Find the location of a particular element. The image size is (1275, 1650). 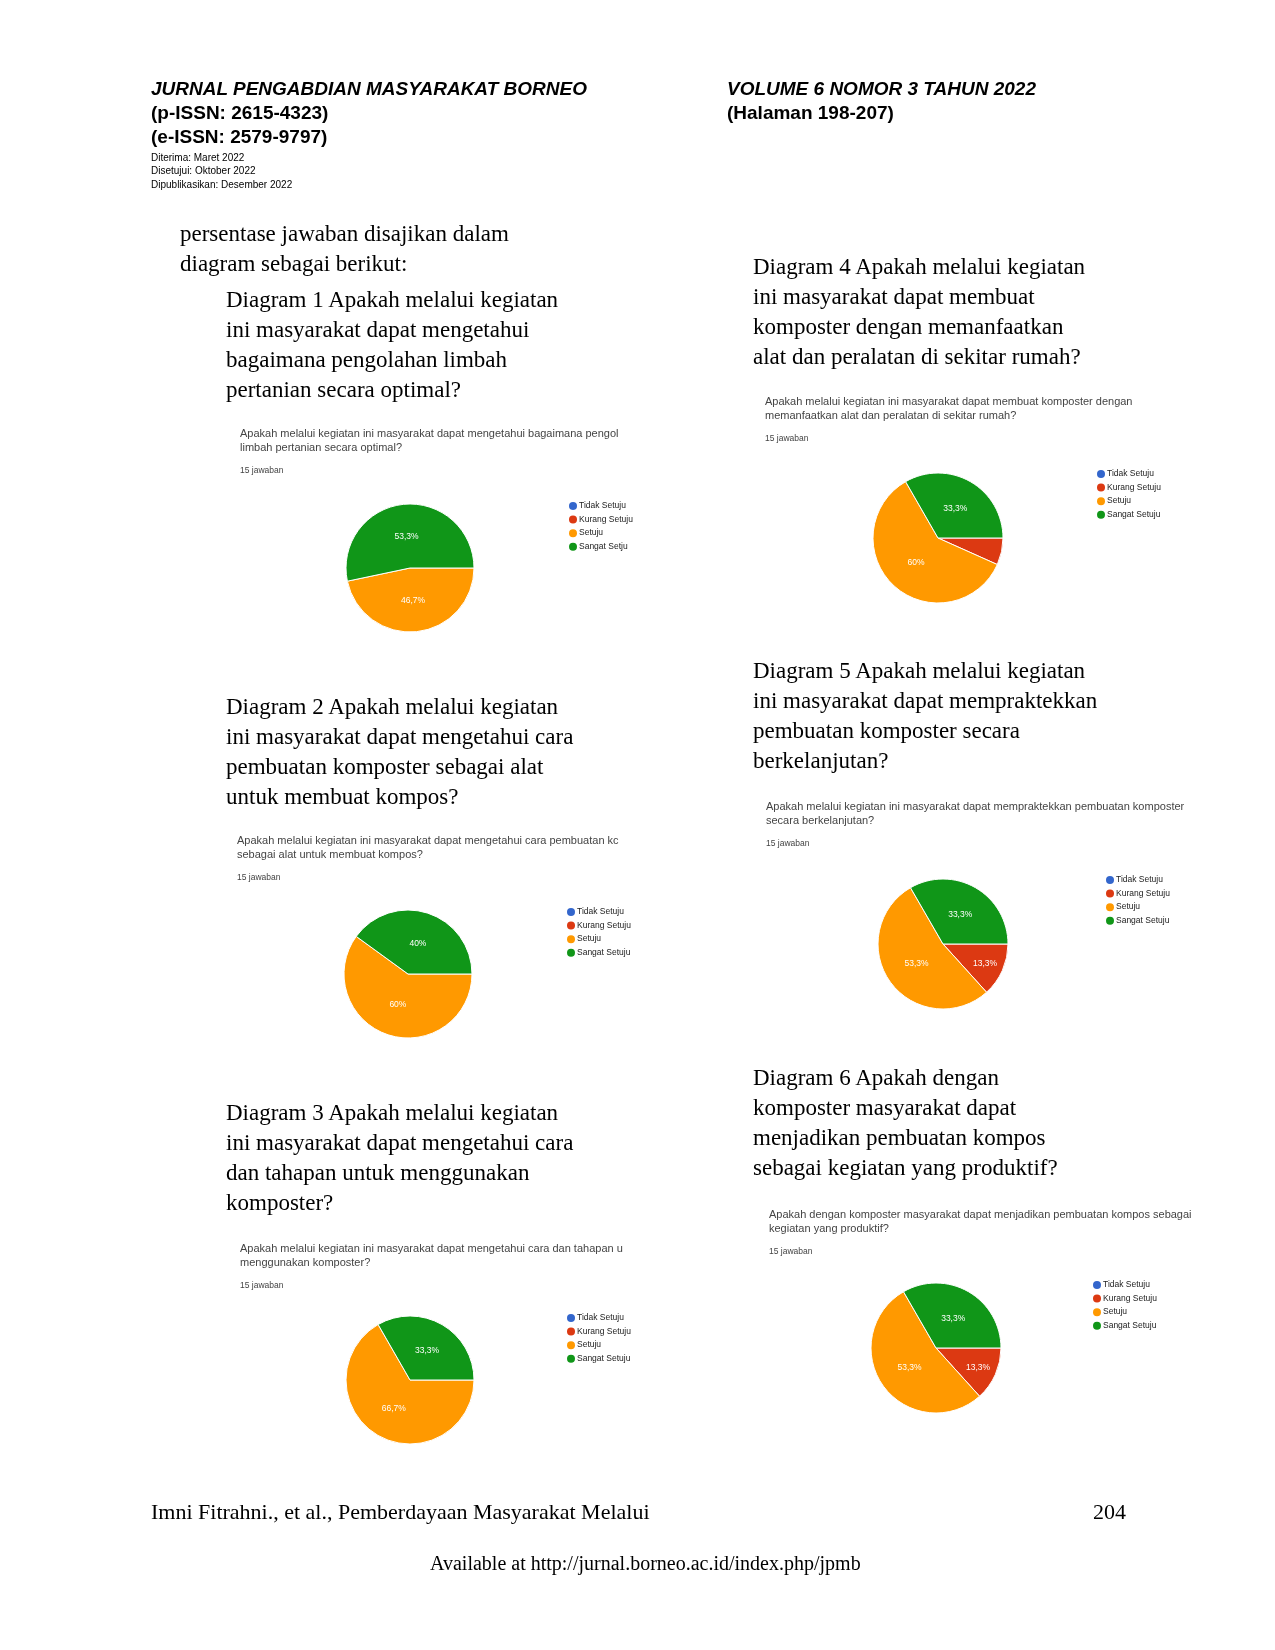

chart-title: Apakah melalui kegiatan ini masyarakat dapat mengetahui cara dan tahapan u menggunakan komposter? is located at coordinates (431, 1255).